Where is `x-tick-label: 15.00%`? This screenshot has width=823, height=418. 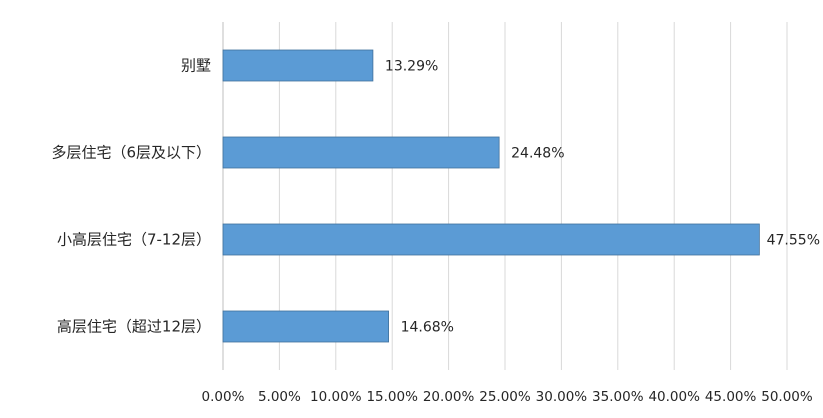
x-tick-label: 15.00% is located at coordinates (392, 397).